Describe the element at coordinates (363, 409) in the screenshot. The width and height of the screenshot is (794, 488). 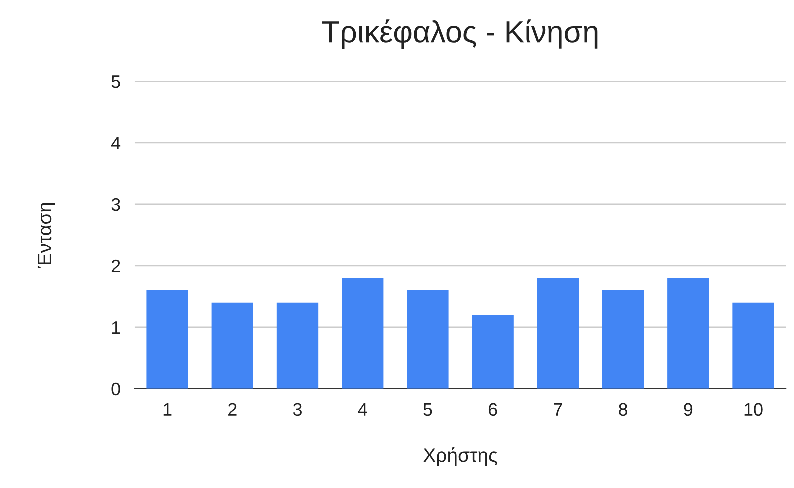
I see `x-tick-label: 4` at that location.